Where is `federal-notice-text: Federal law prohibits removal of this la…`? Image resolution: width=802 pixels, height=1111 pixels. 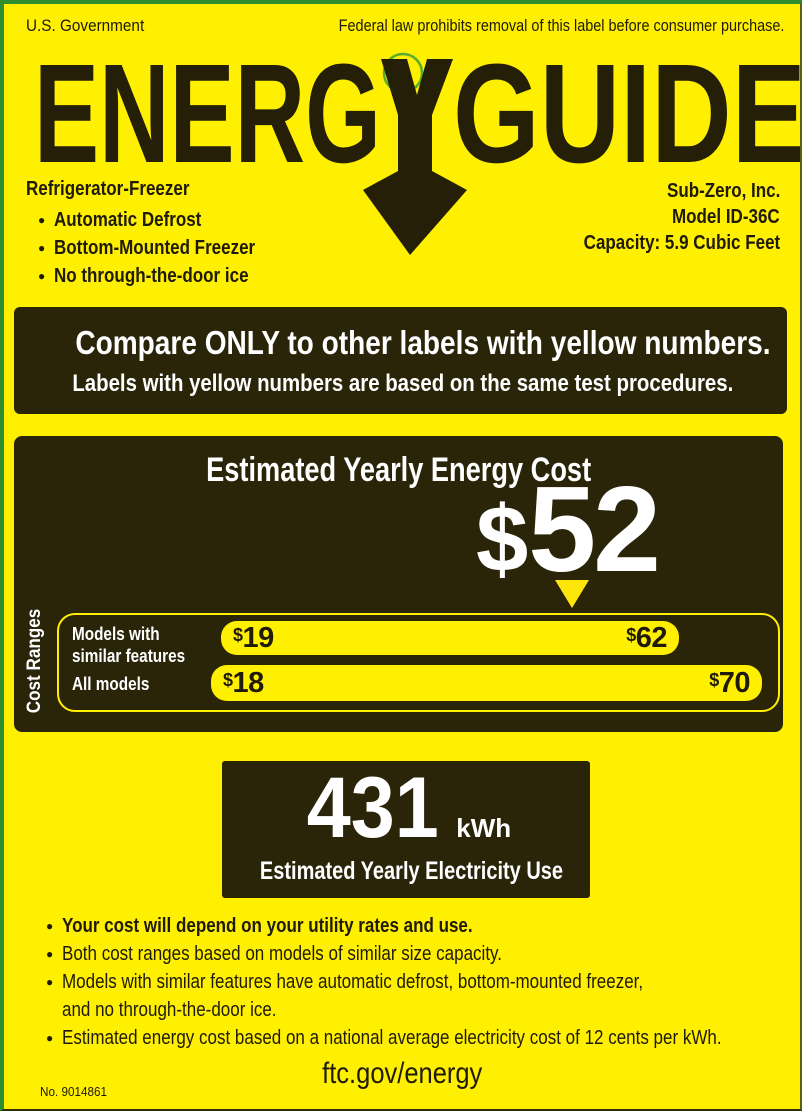 federal-notice-text: Federal law prohibits removal of this la… is located at coordinates (561, 25).